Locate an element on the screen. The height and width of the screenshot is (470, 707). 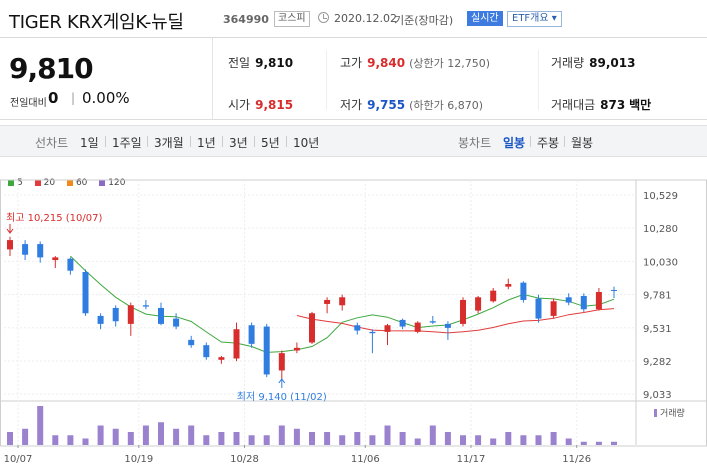
amount-label: 거래대금 is located at coordinates (573, 105).